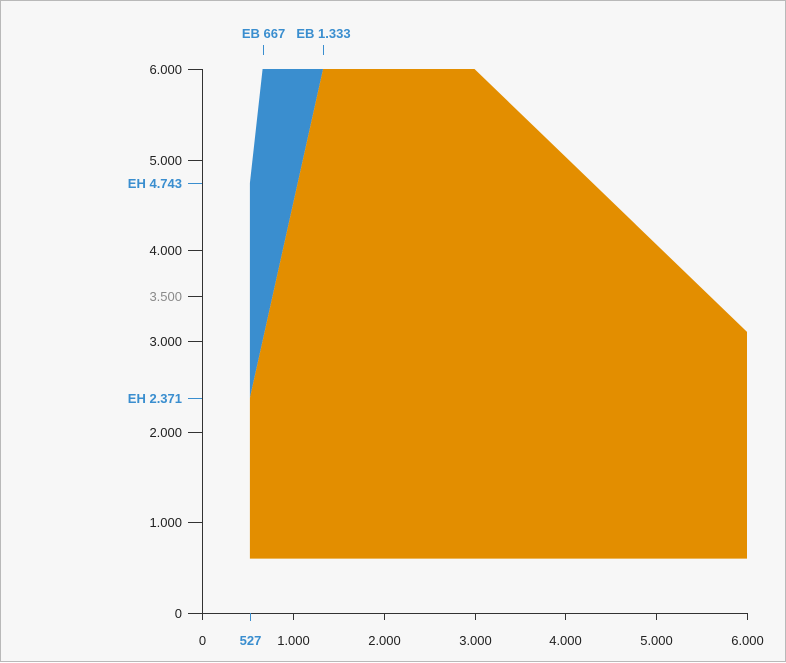 Image resolution: width=786 pixels, height=663 pixels. What do you see at coordinates (165, 432) in the screenshot?
I see `y-tick-label-2: 2.000` at bounding box center [165, 432].